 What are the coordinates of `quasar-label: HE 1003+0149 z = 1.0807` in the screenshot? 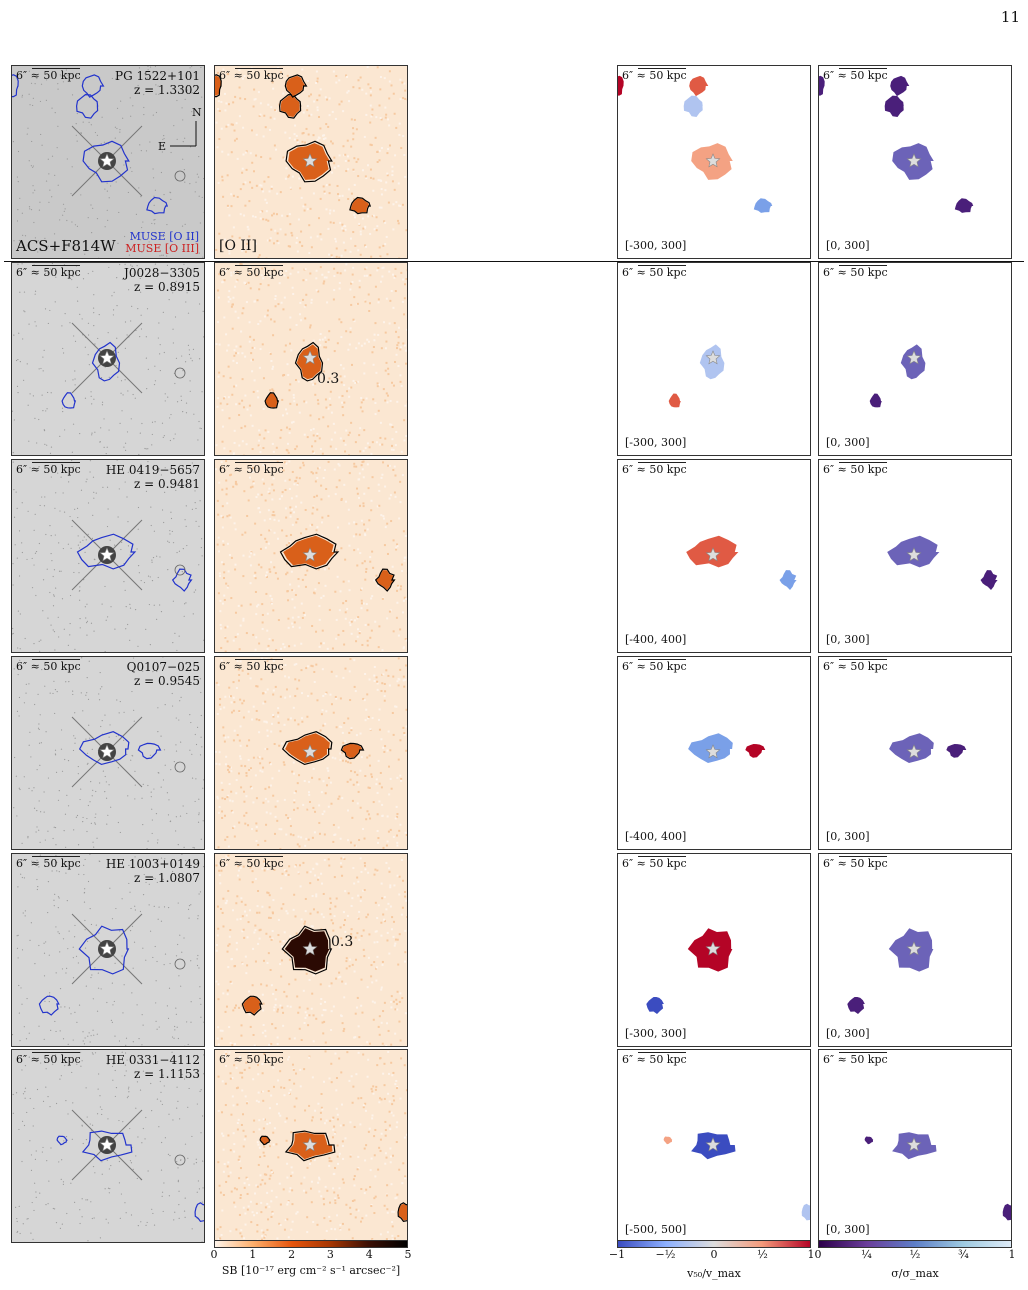 It's located at (153, 871).